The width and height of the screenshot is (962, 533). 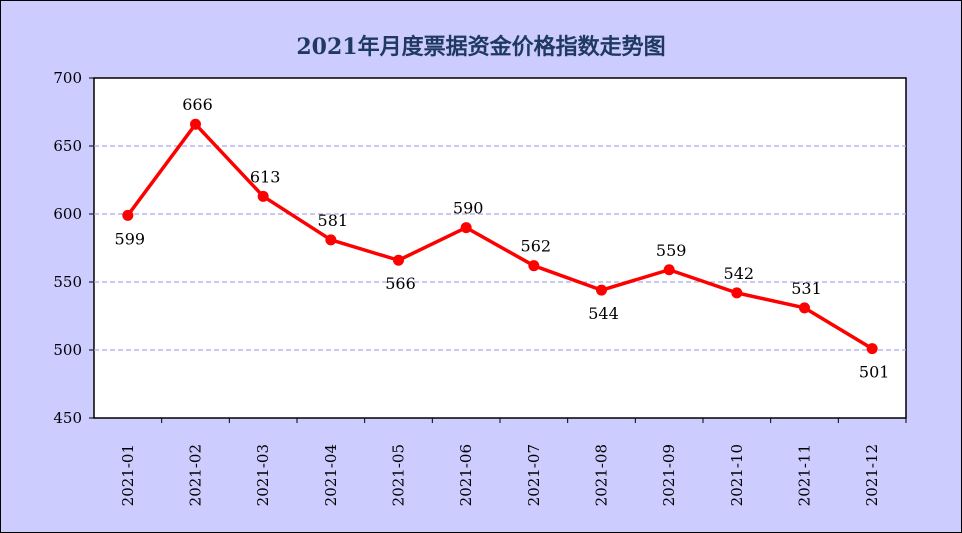 What do you see at coordinates (806, 288) in the screenshot?
I see `data-label: 531` at bounding box center [806, 288].